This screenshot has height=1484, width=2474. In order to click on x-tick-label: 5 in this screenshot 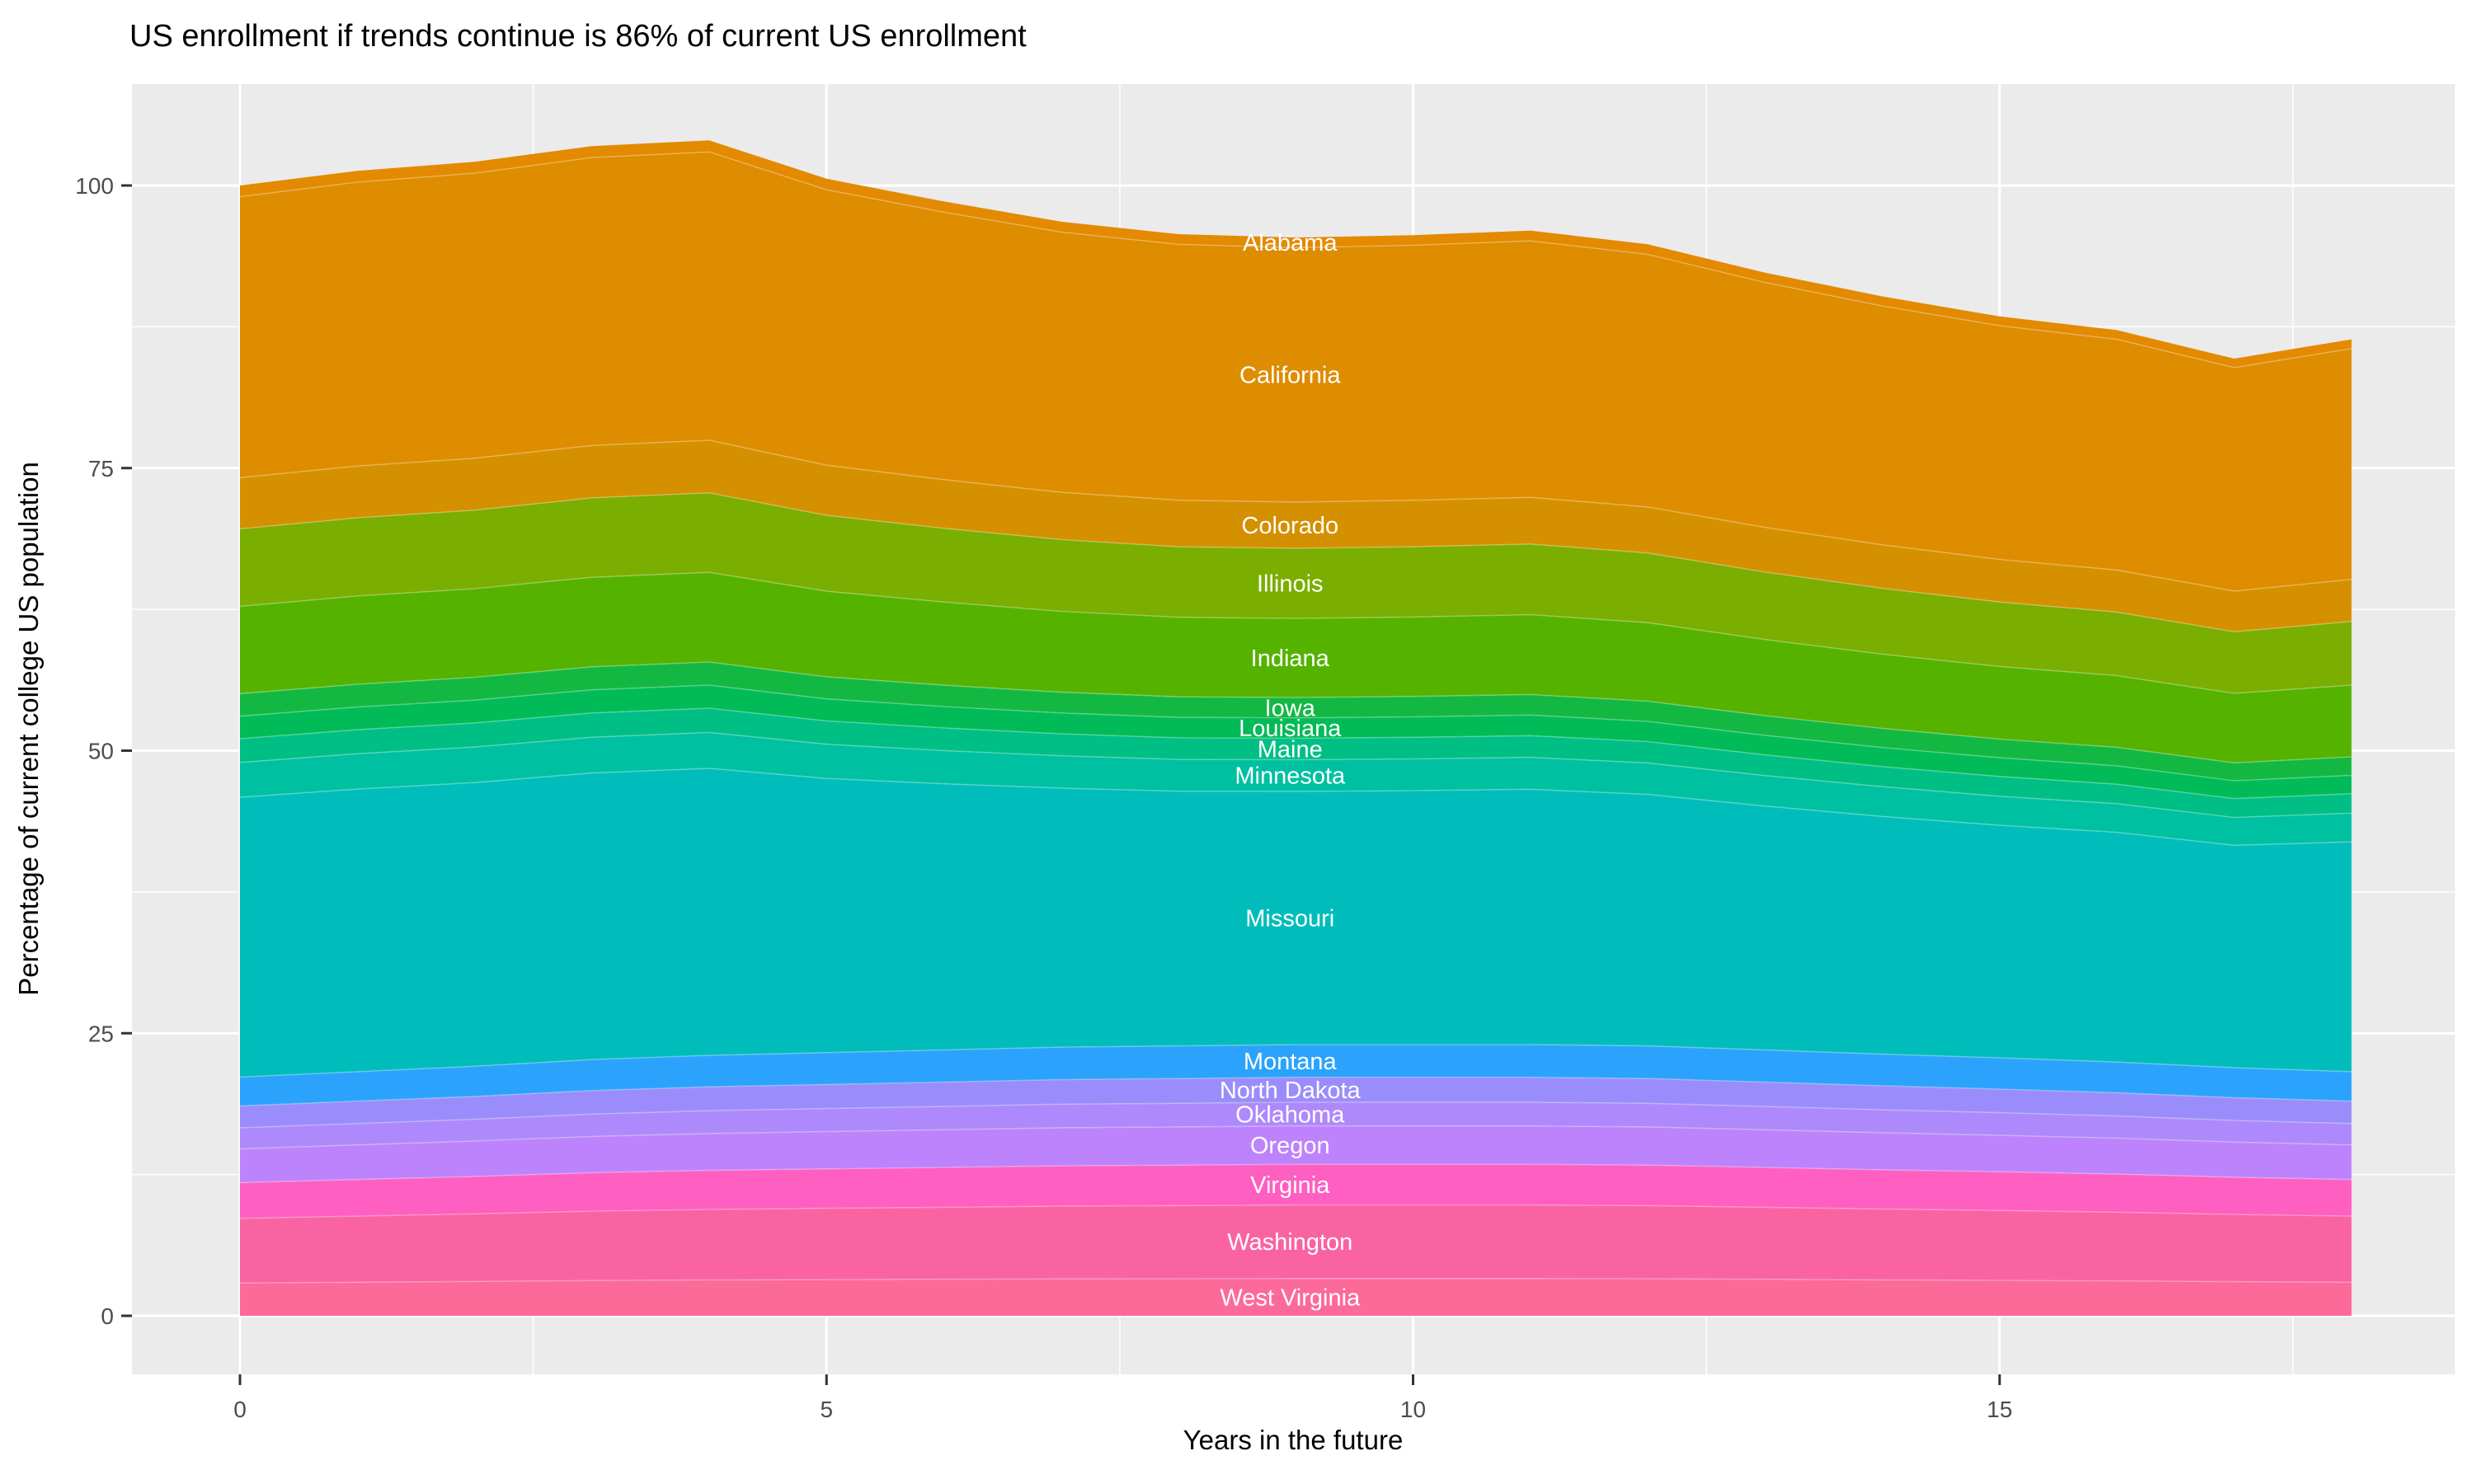, I will do `click(826, 1409)`.